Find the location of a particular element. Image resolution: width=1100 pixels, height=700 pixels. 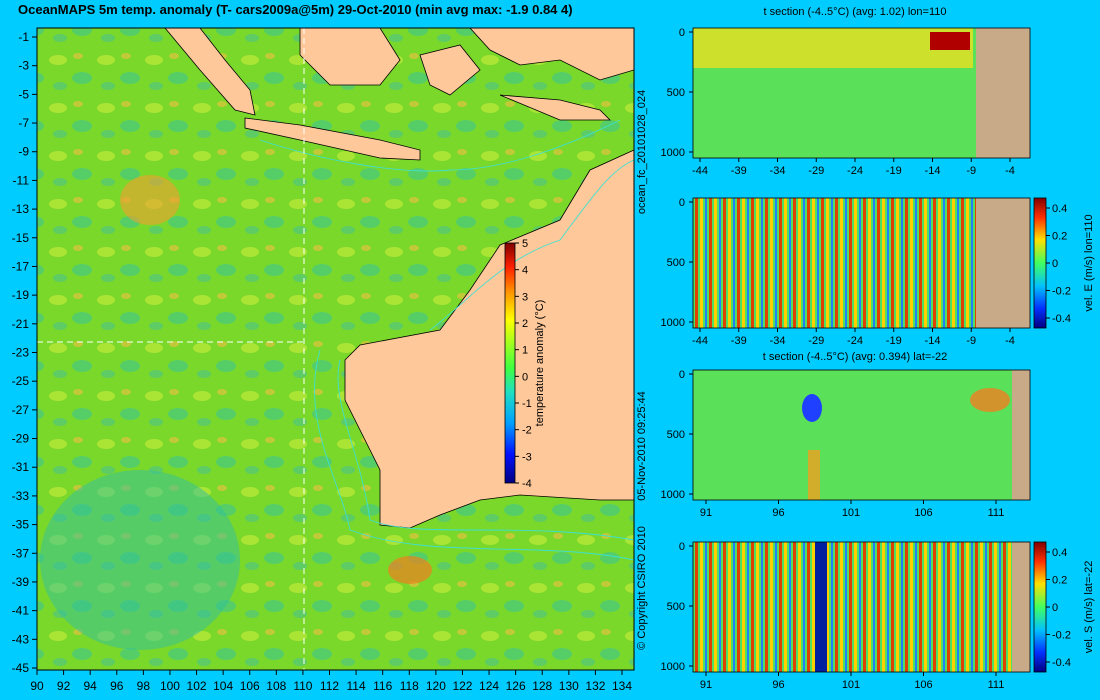

map-x-tick-label: 100 is located at coordinates (170, 686).